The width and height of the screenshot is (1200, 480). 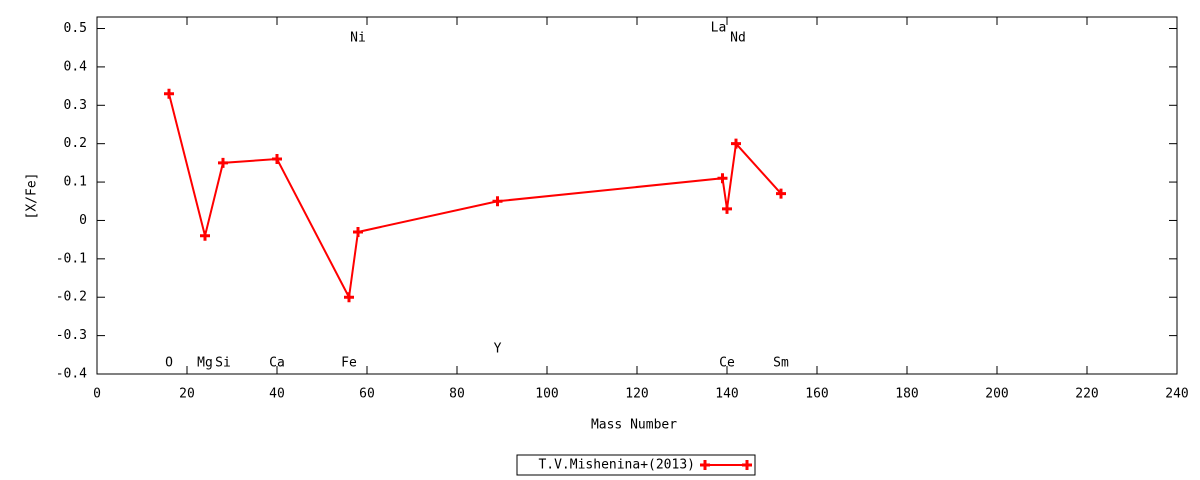 What do you see at coordinates (169, 363) in the screenshot?
I see `element-label: O` at bounding box center [169, 363].